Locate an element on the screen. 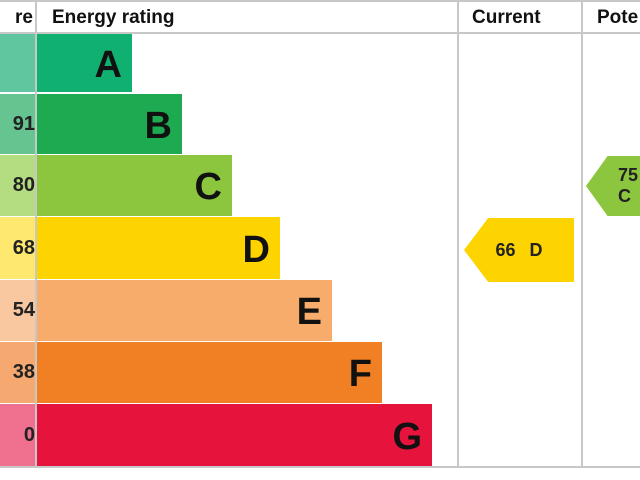 This screenshot has width=640, height=480. potential-header: Pote is located at coordinates (618, 17).